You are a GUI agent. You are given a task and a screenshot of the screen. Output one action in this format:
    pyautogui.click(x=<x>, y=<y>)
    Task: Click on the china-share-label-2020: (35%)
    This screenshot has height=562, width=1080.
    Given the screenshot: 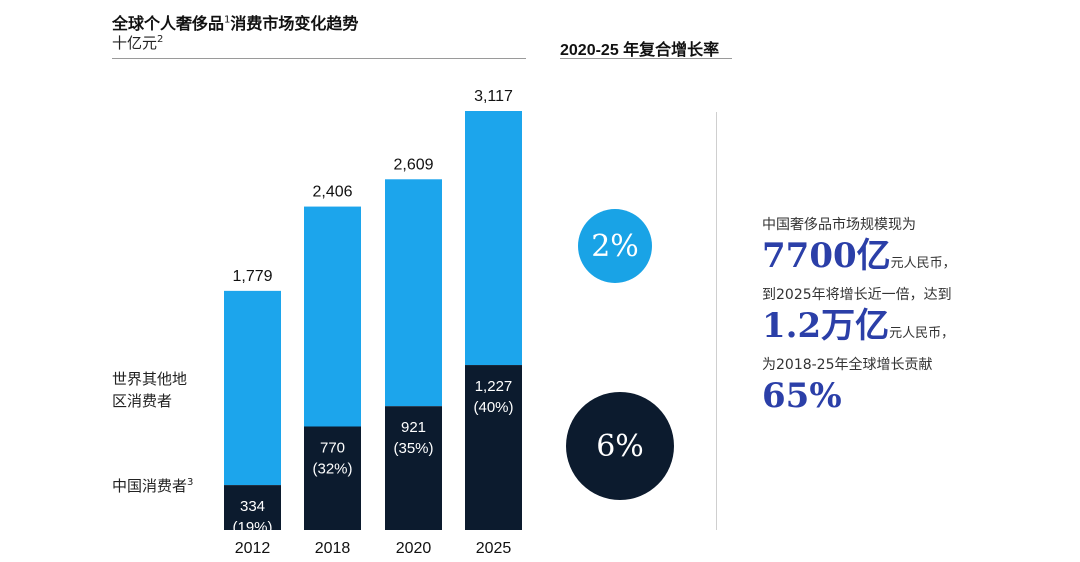 What is the action you would take?
    pyautogui.click(x=413, y=448)
    